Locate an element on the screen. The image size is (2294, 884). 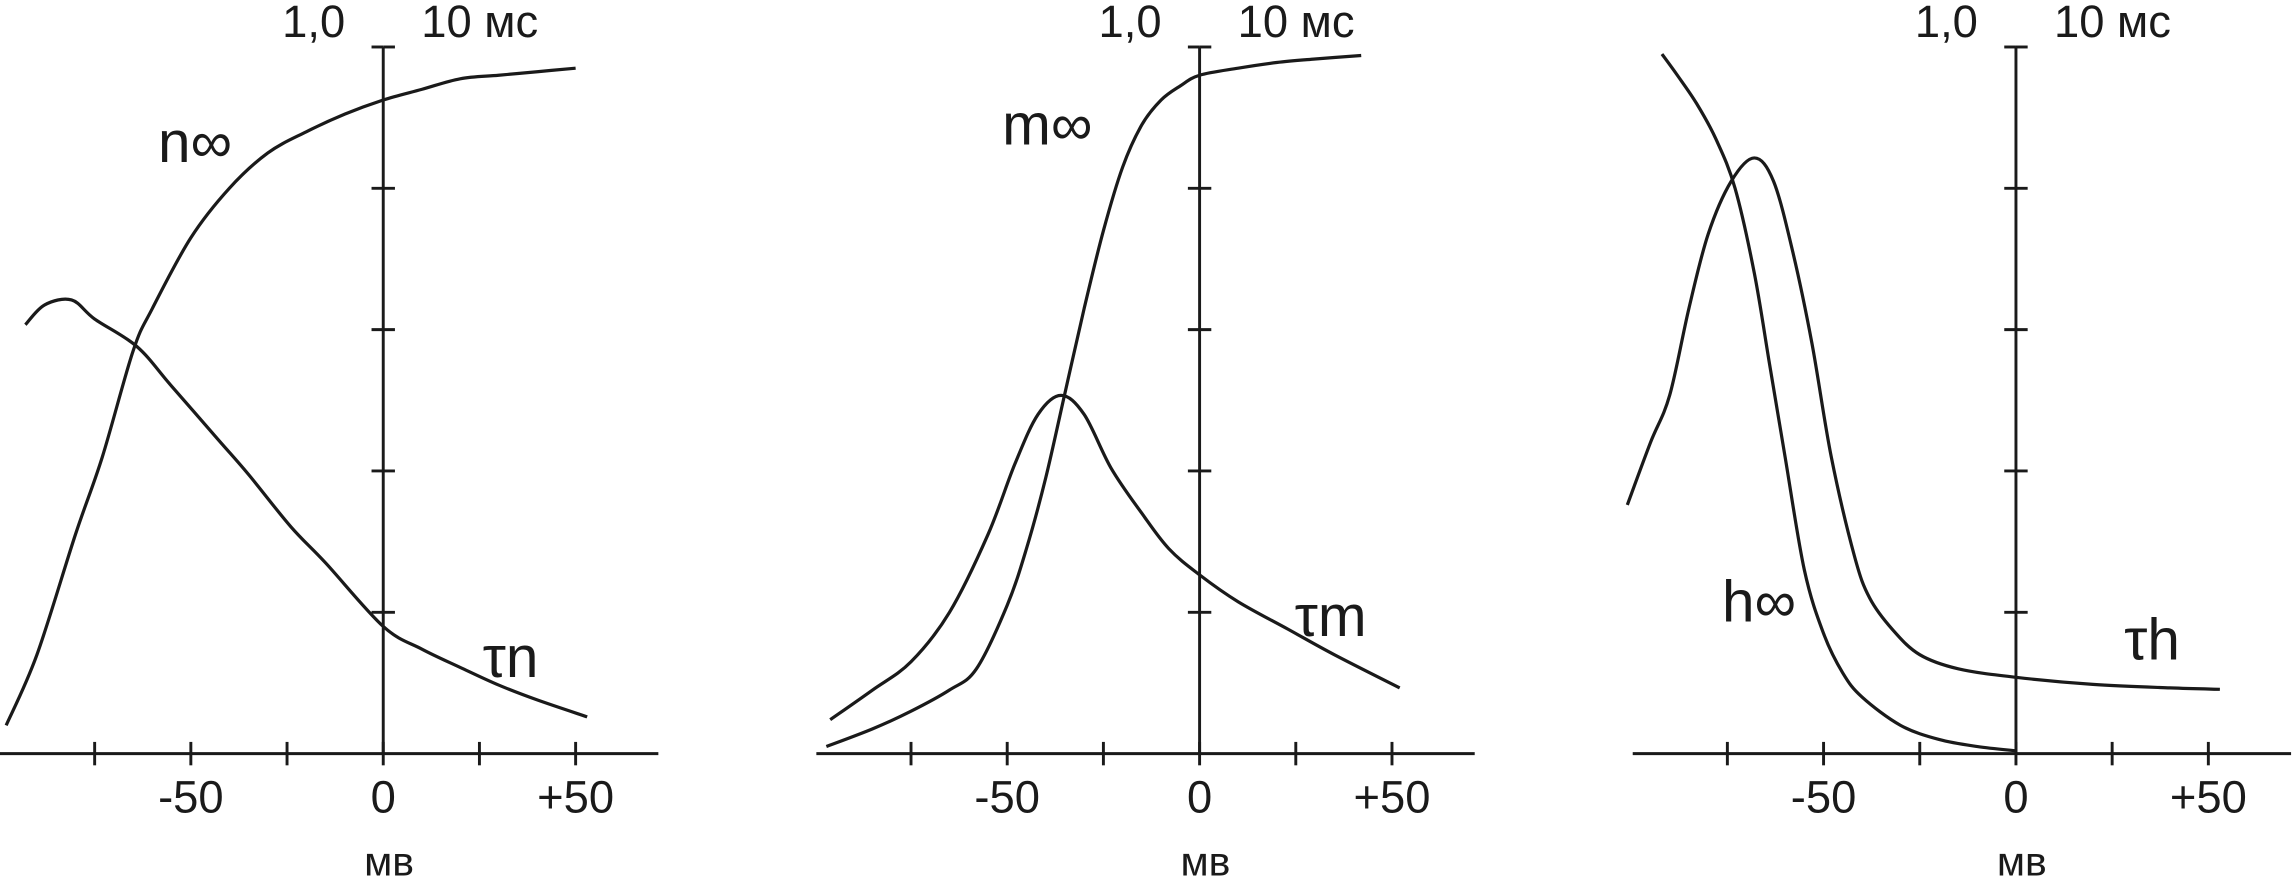
curve-label: τn is located at coordinates (511, 657).